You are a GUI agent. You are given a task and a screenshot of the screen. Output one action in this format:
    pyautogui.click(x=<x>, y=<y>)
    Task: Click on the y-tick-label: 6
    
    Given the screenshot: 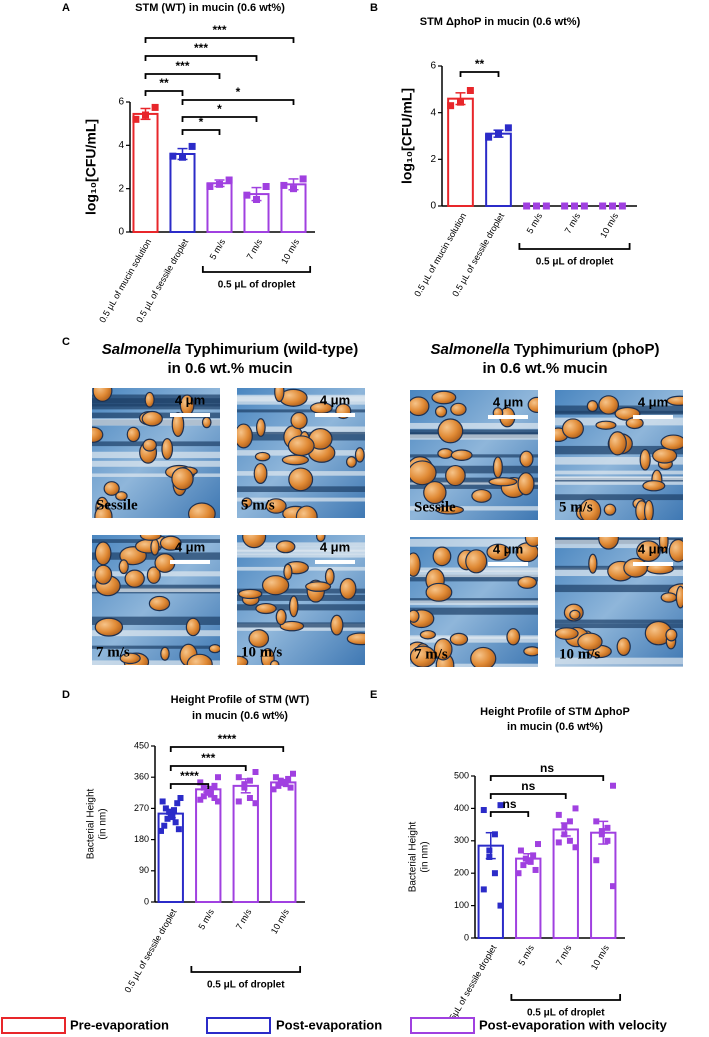 What is the action you would take?
    pyautogui.click(x=433, y=66)
    